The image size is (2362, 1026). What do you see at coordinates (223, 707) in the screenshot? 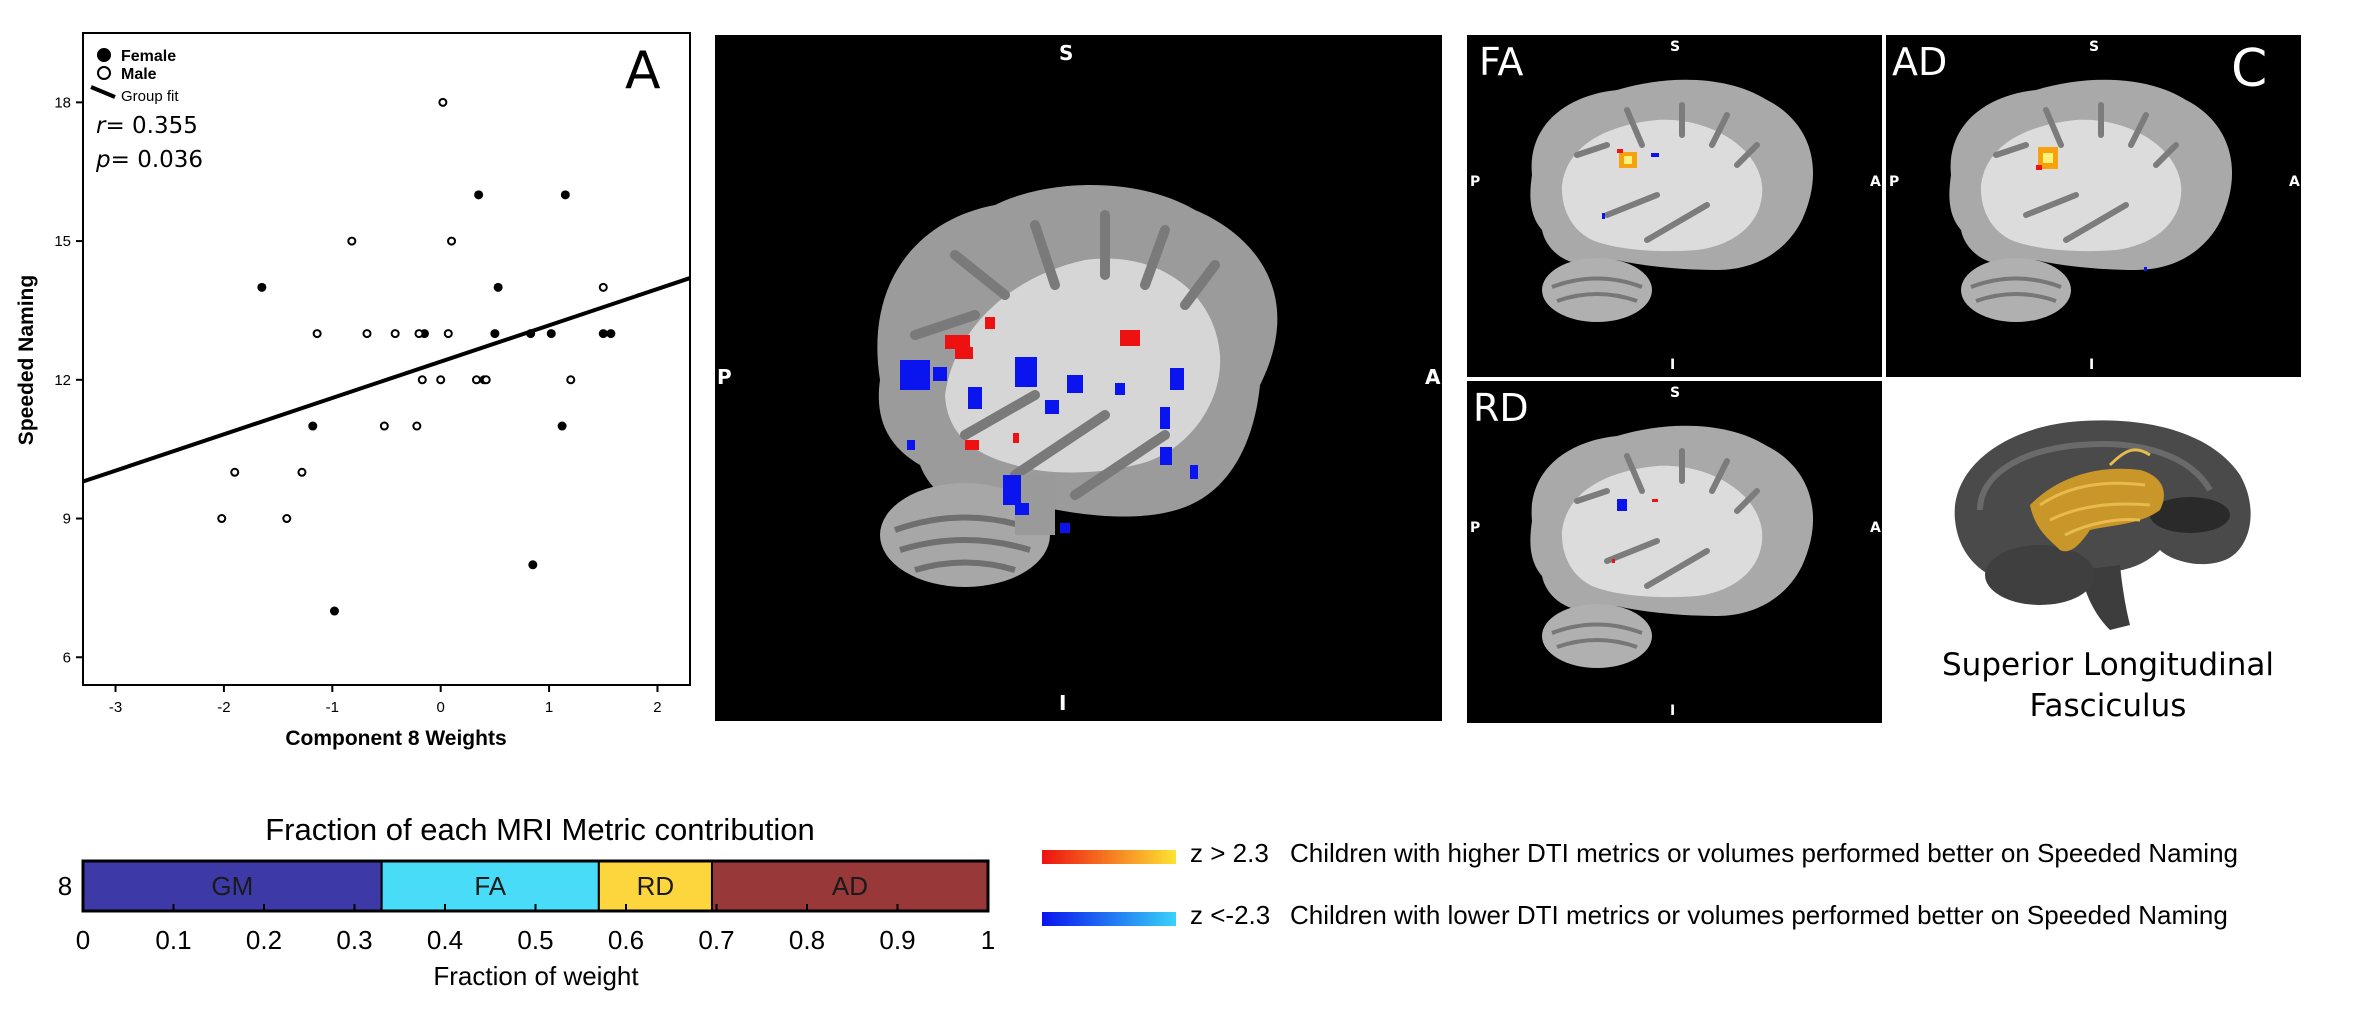
I see `x-tick-label: -2` at bounding box center [223, 707].